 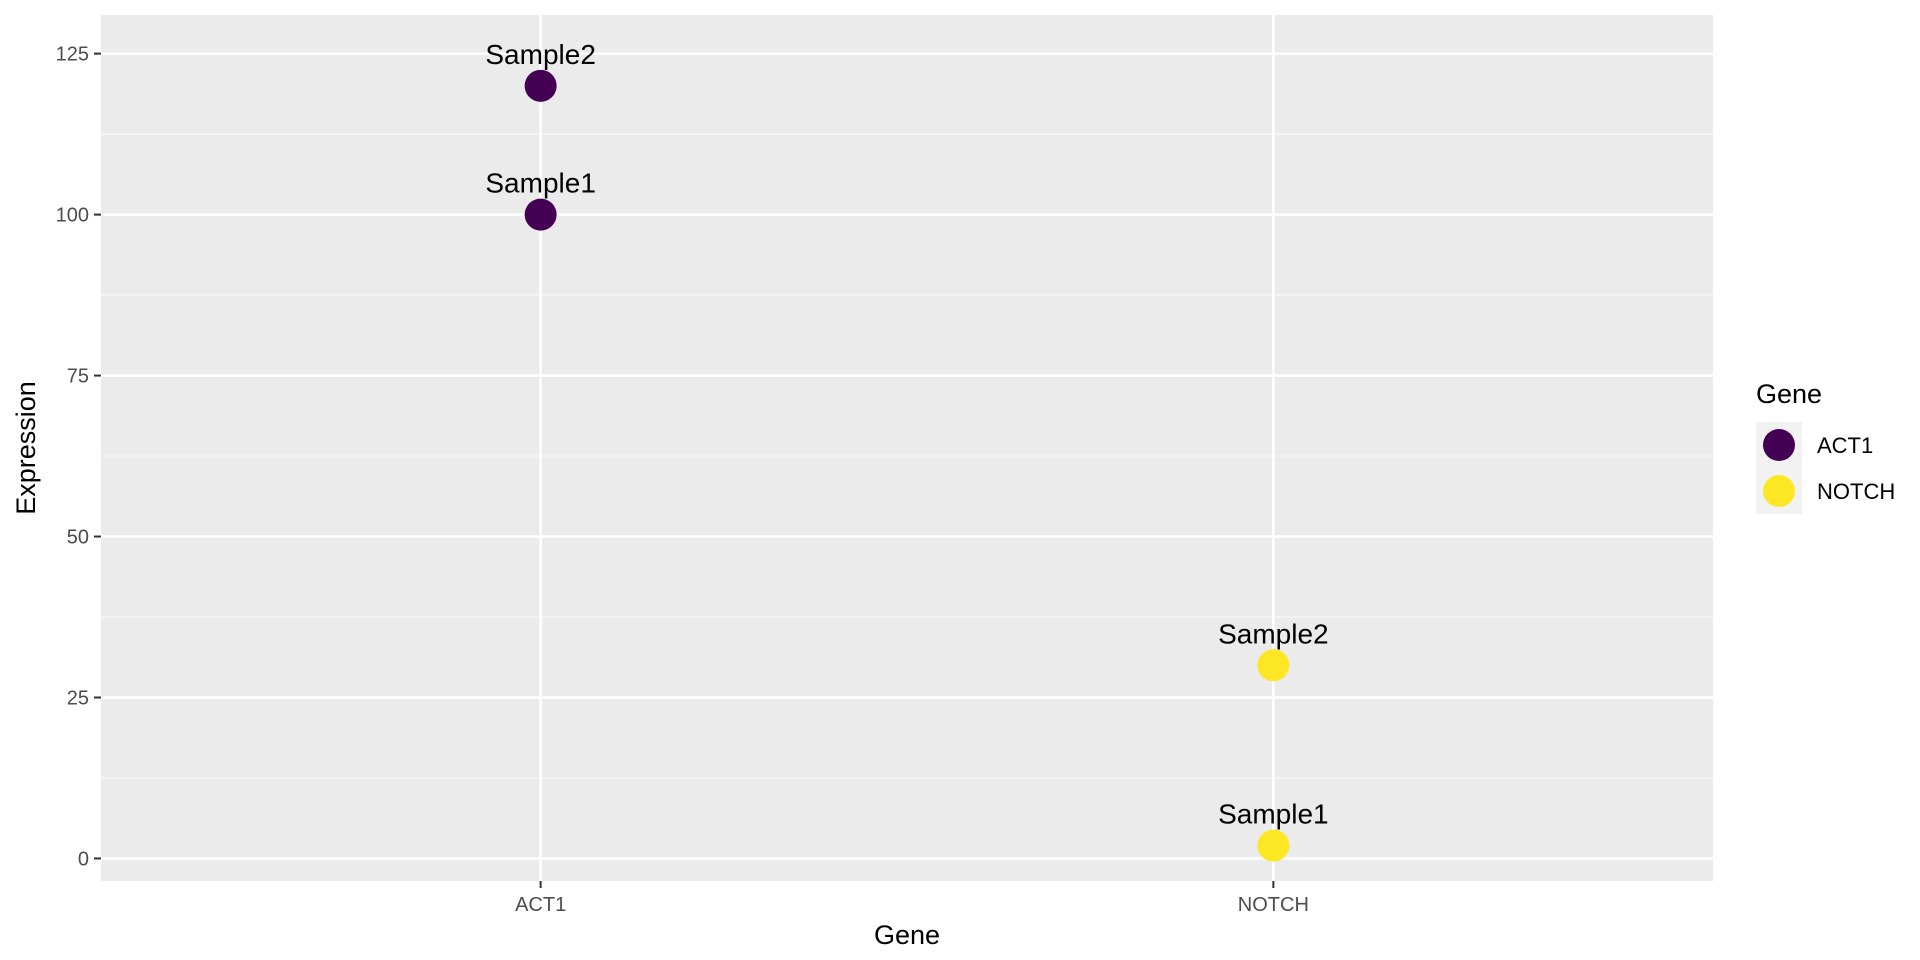 What do you see at coordinates (540, 905) in the screenshot?
I see `x-tick-label: ACT1` at bounding box center [540, 905].